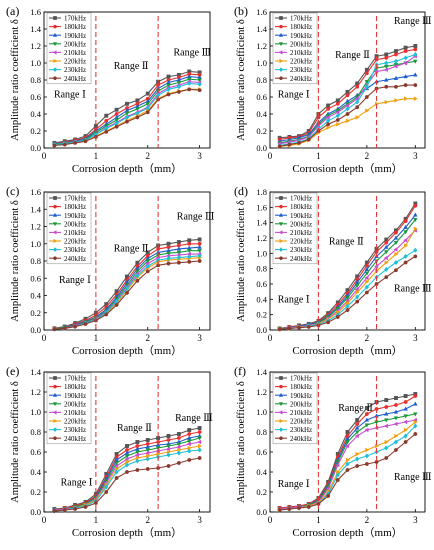 The width and height of the screenshot is (434, 550). What do you see at coordinates (261, 330) in the screenshot?
I see `y-tick-label: 0.0` at bounding box center [261, 330].